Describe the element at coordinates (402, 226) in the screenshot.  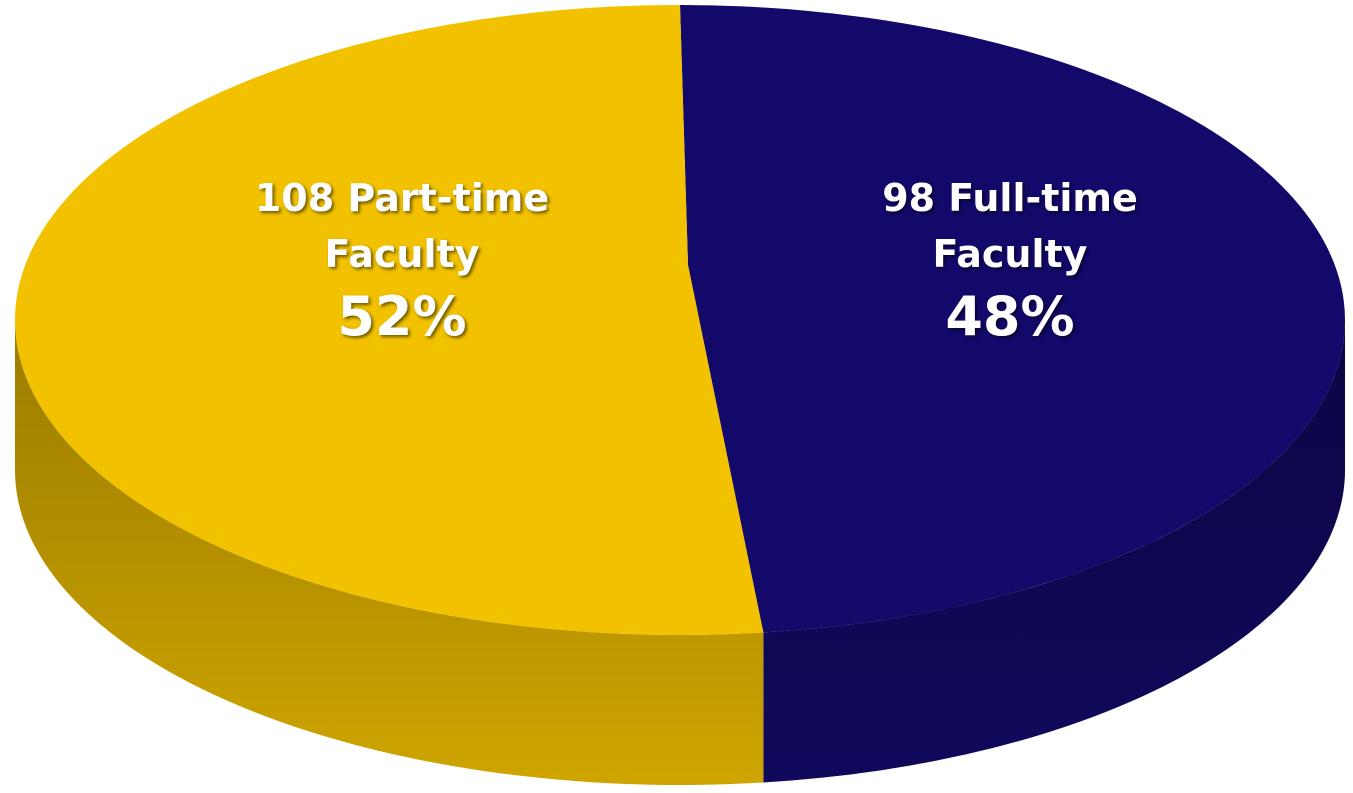
I see `category-label: 108 Part-time Faculty` at that location.